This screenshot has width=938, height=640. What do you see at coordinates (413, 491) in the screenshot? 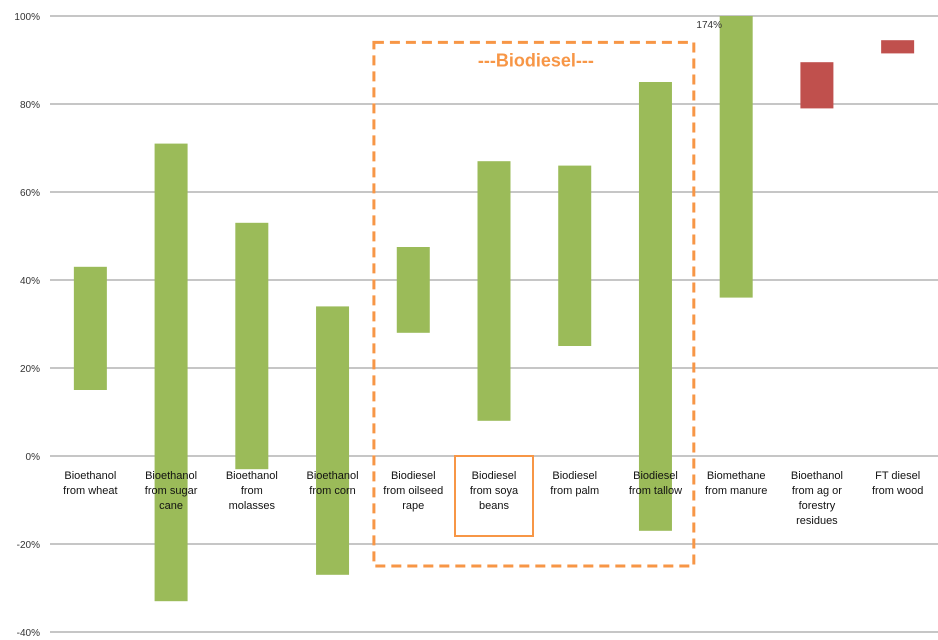
I see `category-label: Biodiesel from oilseed rape` at bounding box center [413, 491].